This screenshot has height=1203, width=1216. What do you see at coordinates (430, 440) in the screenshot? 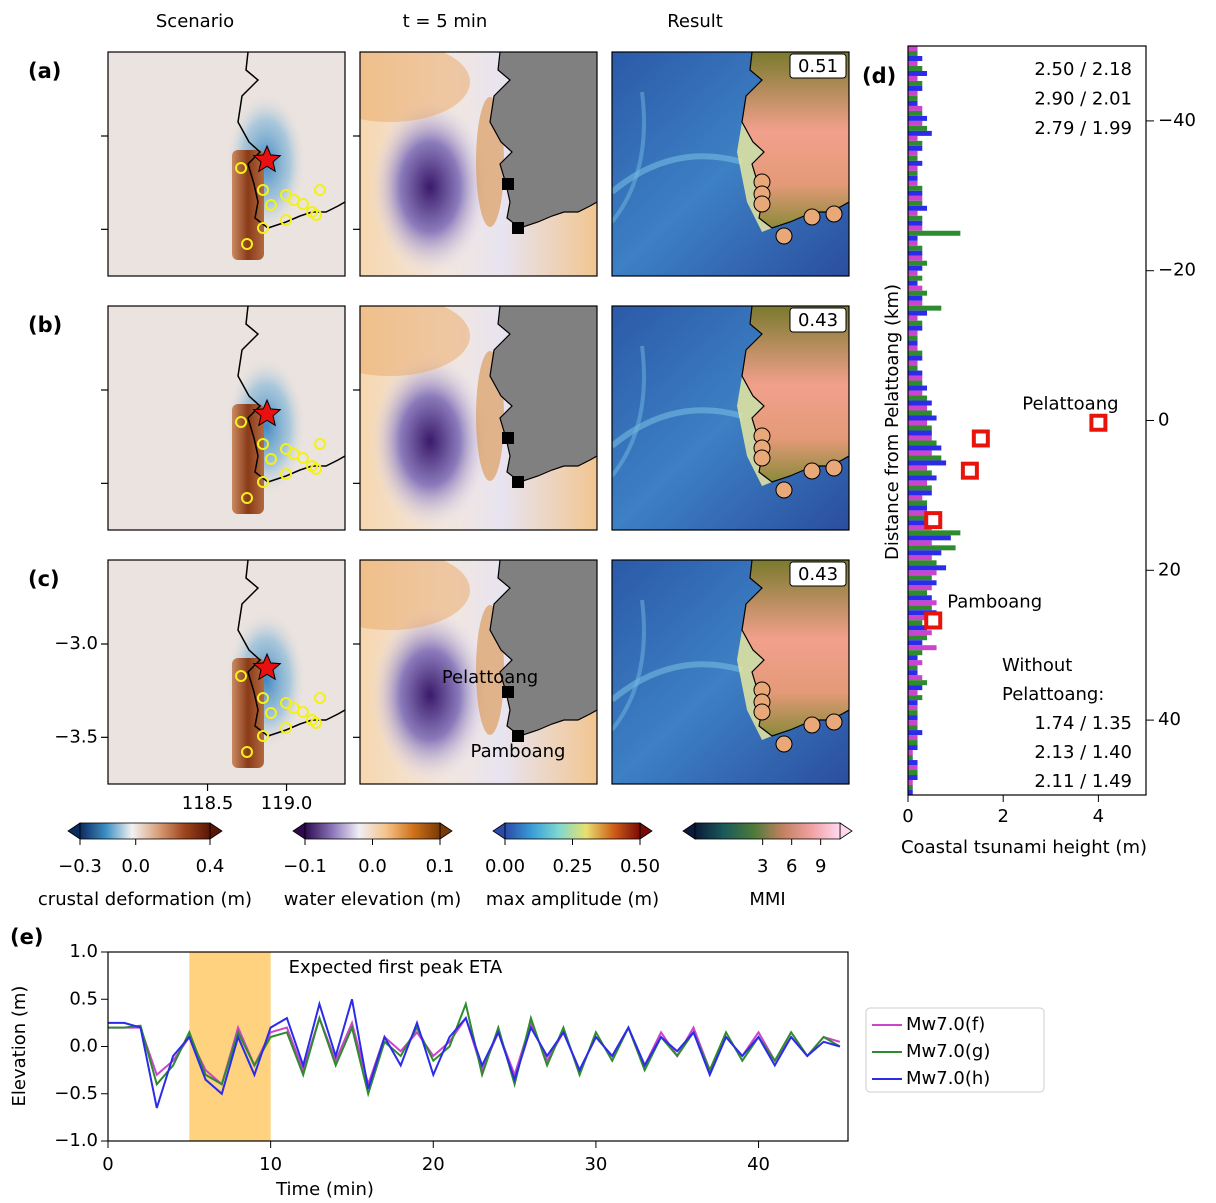
I see `trough` at bounding box center [430, 440].